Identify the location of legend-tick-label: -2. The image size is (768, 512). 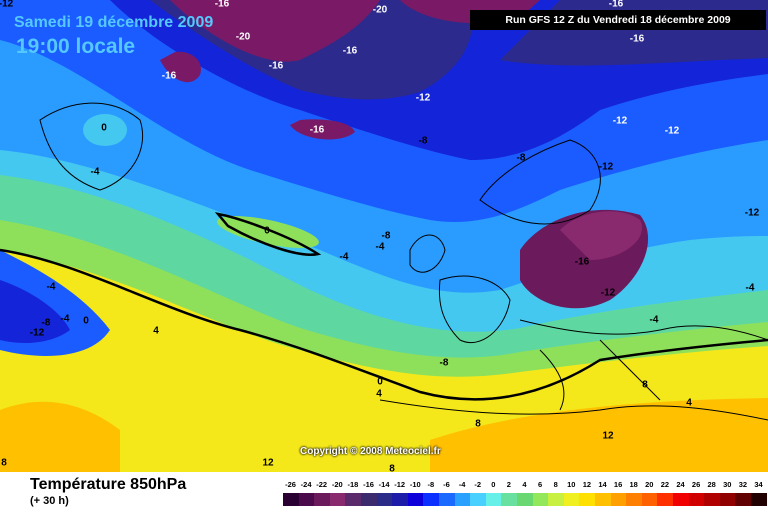
(478, 484).